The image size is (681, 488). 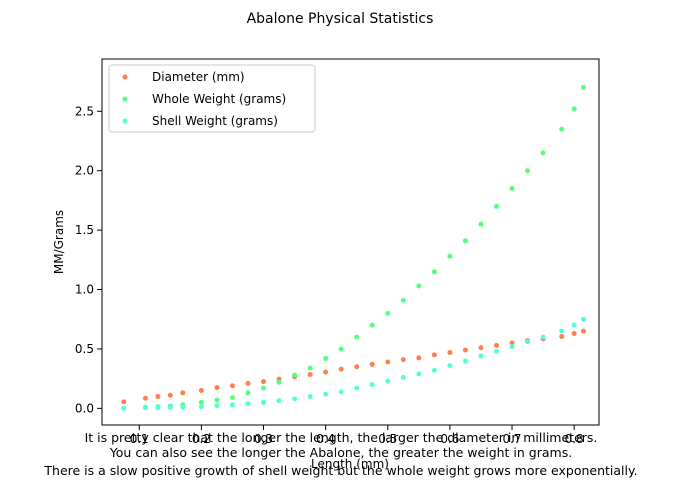 I want to click on x-axis-ticks: 0.1 0.2 0.3 0.4 0.5 0.6 0.7 0.8, so click(x=357, y=435).